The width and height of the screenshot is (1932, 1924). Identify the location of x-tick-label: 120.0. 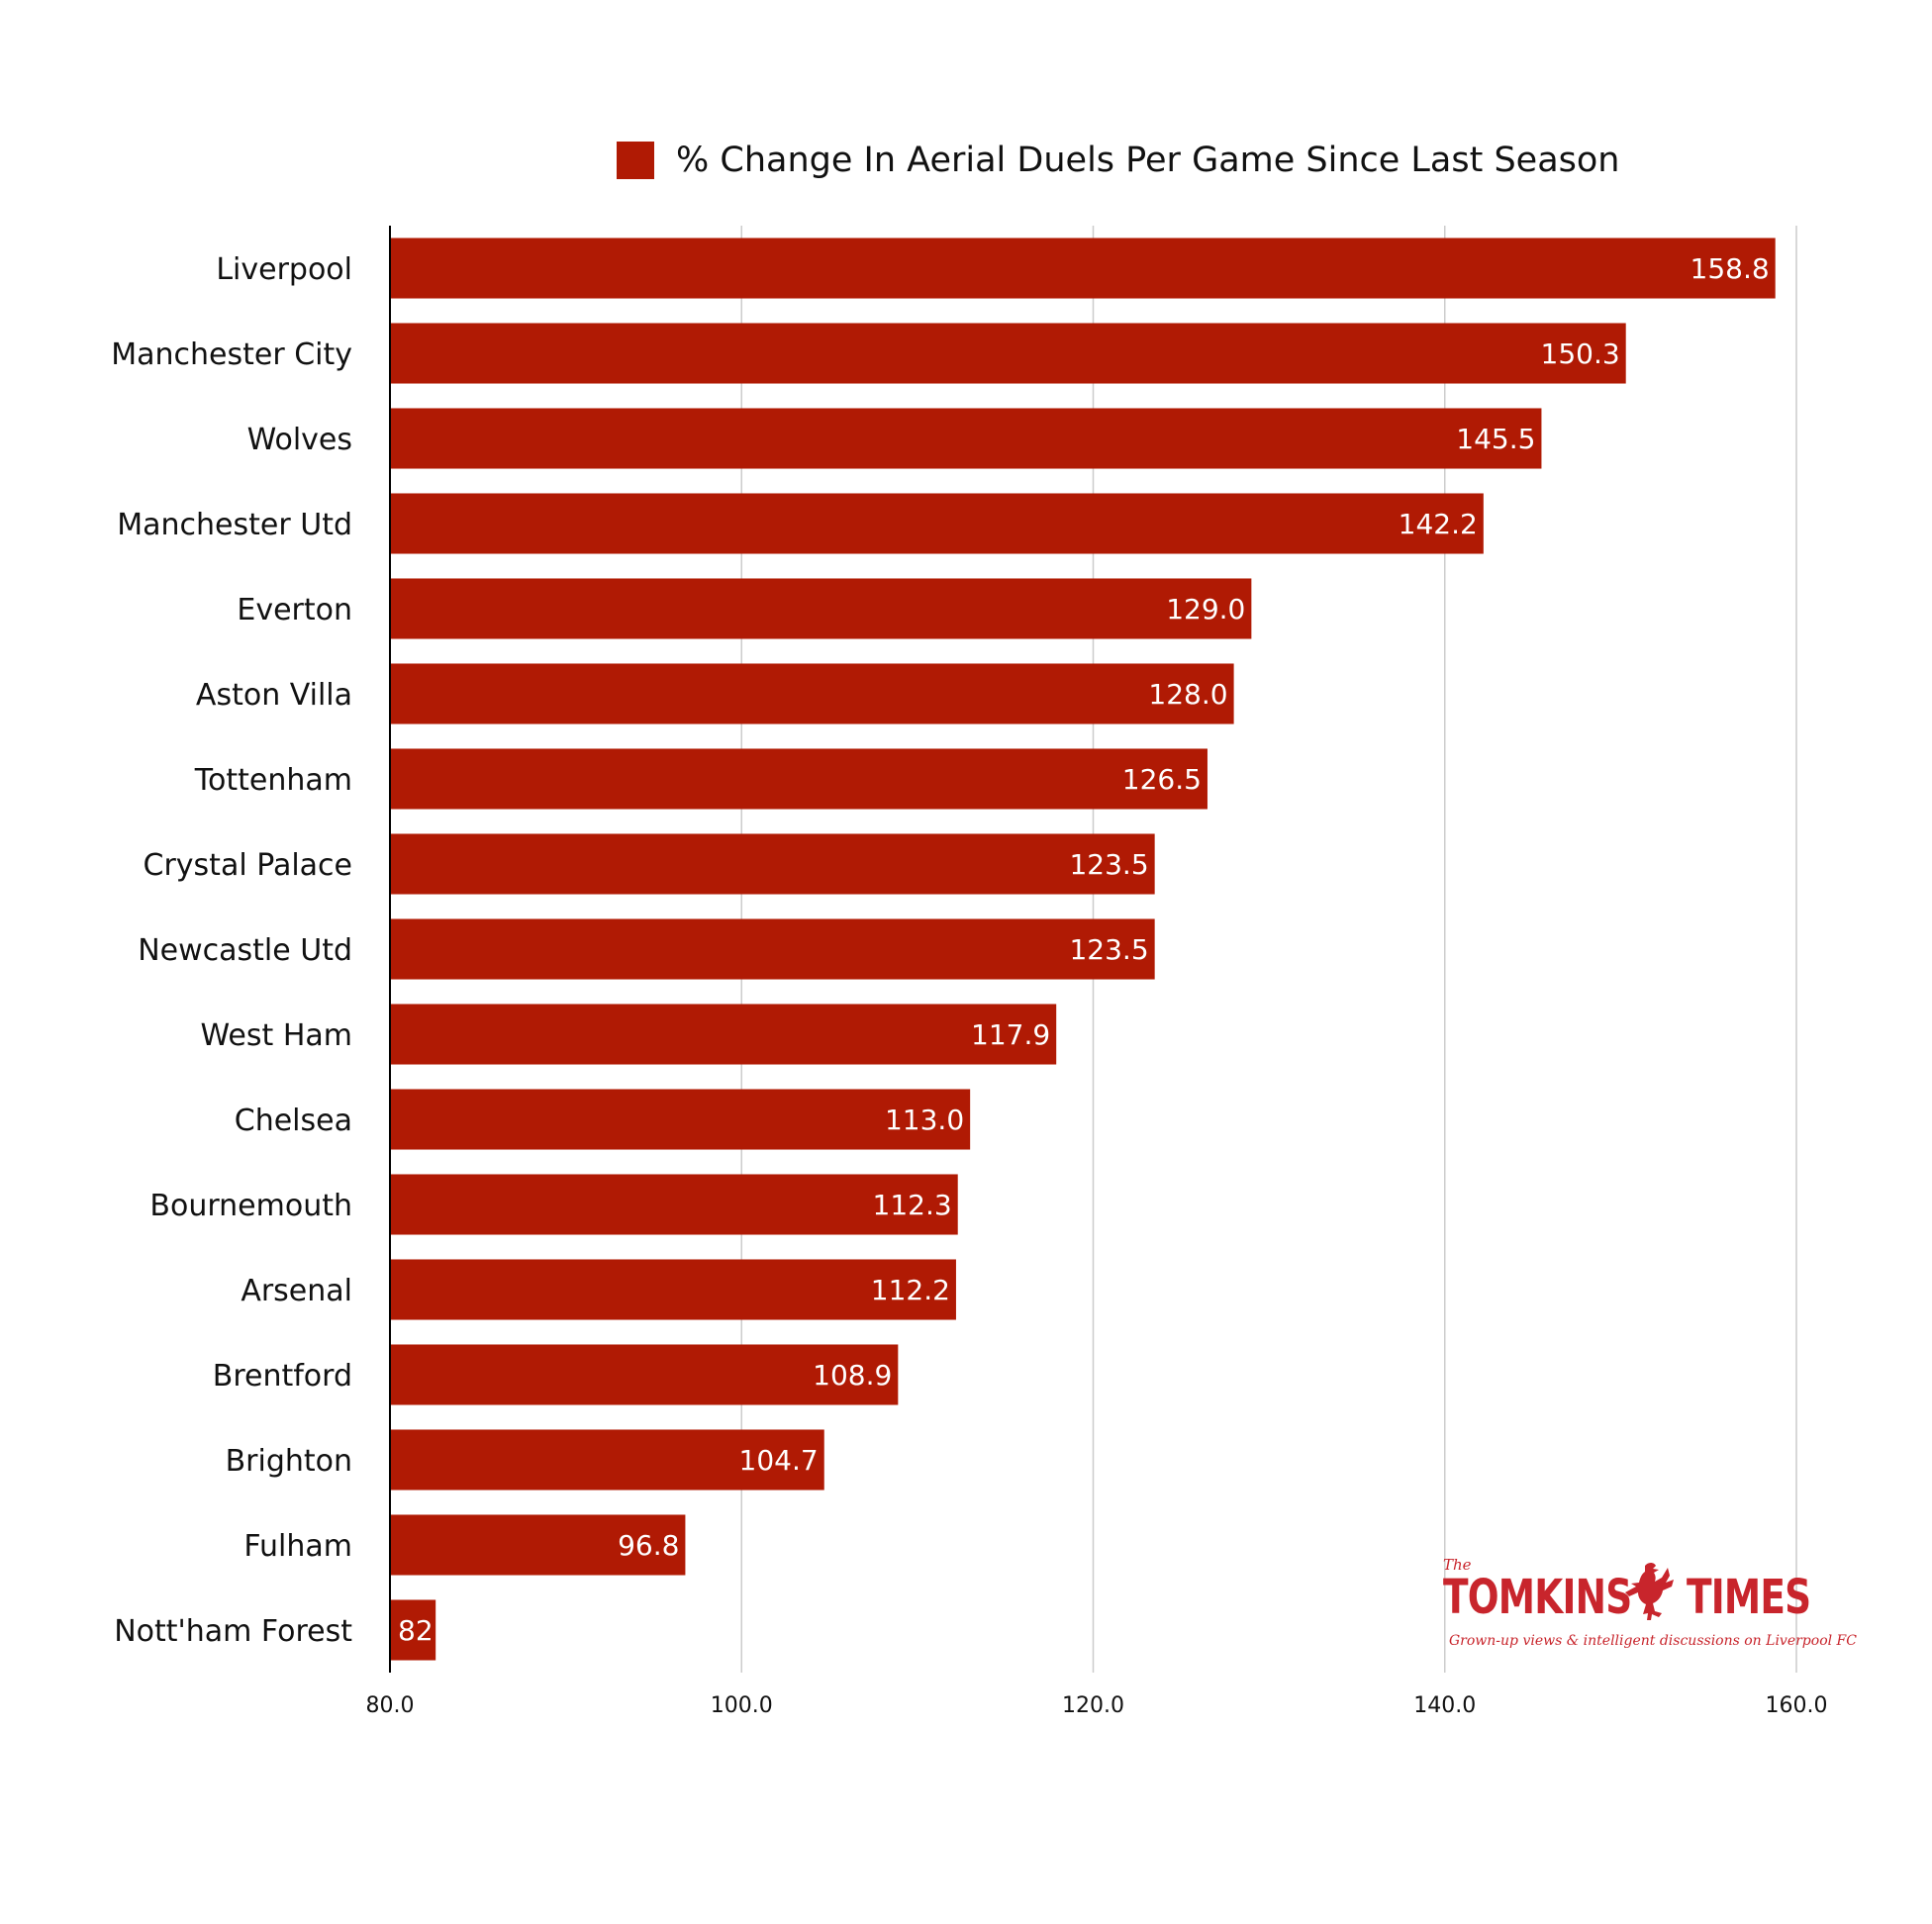
(1093, 1705).